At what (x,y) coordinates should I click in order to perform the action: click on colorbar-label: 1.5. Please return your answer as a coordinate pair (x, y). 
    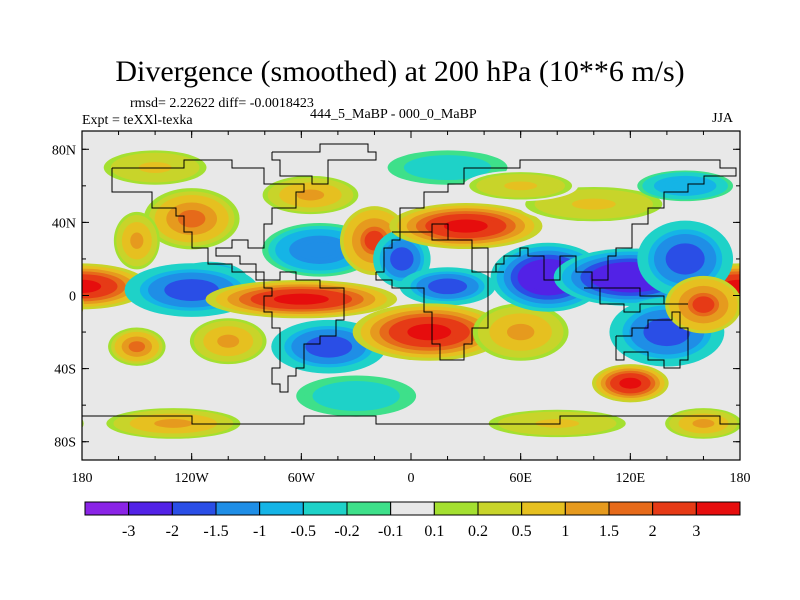
    Looking at the image, I should click on (609, 531).